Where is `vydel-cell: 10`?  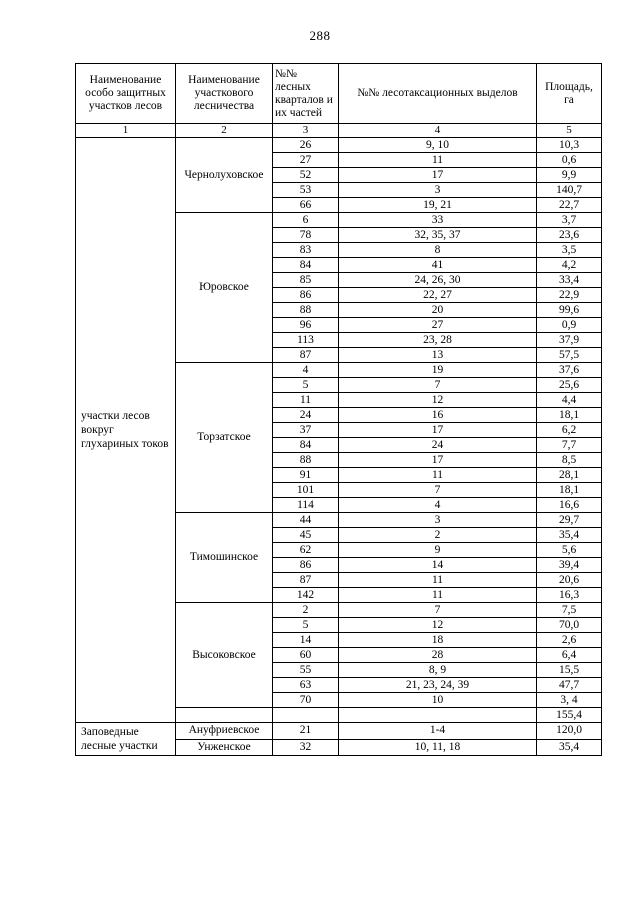
vydel-cell: 10 is located at coordinates (437, 700).